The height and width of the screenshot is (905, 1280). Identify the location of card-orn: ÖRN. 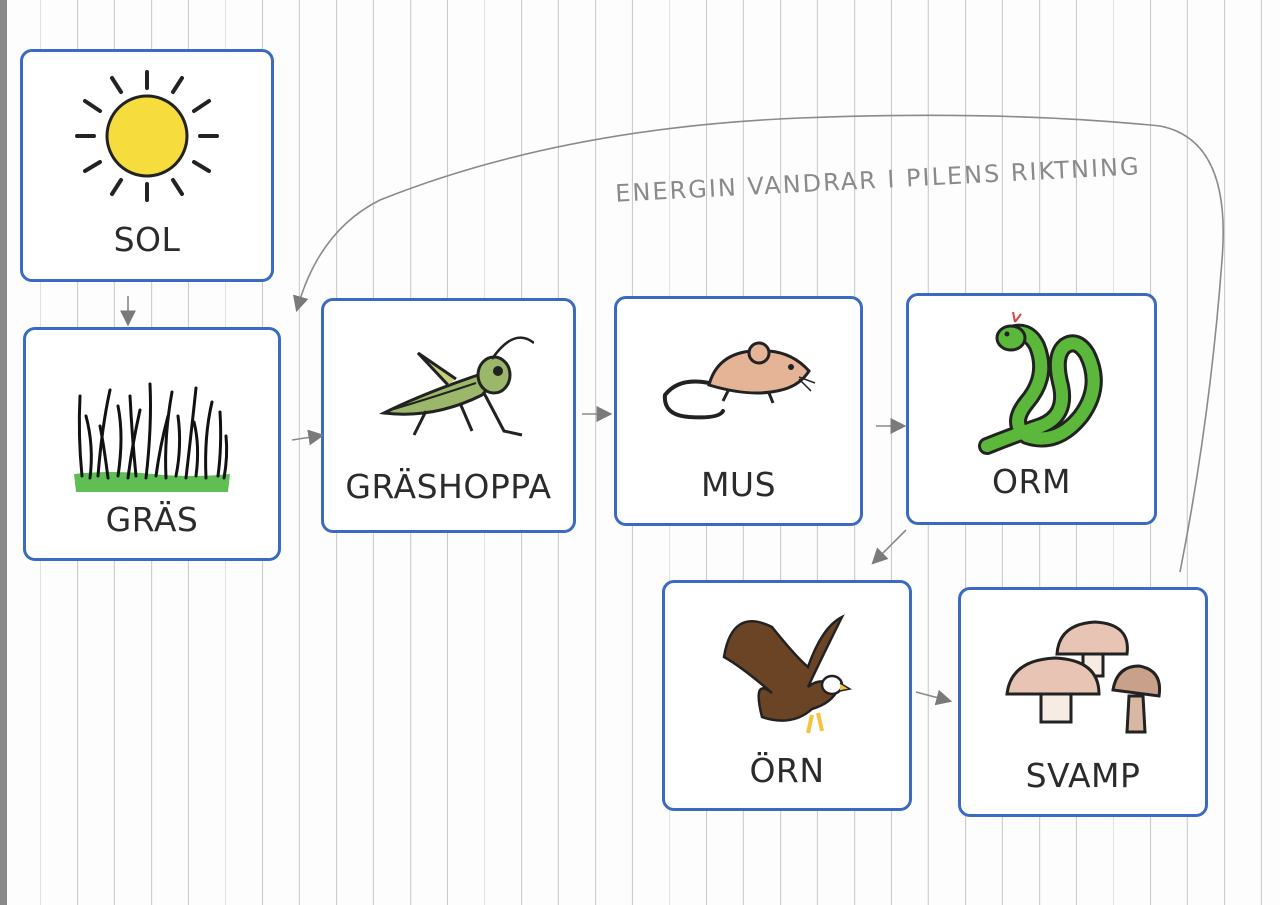
(787, 695).